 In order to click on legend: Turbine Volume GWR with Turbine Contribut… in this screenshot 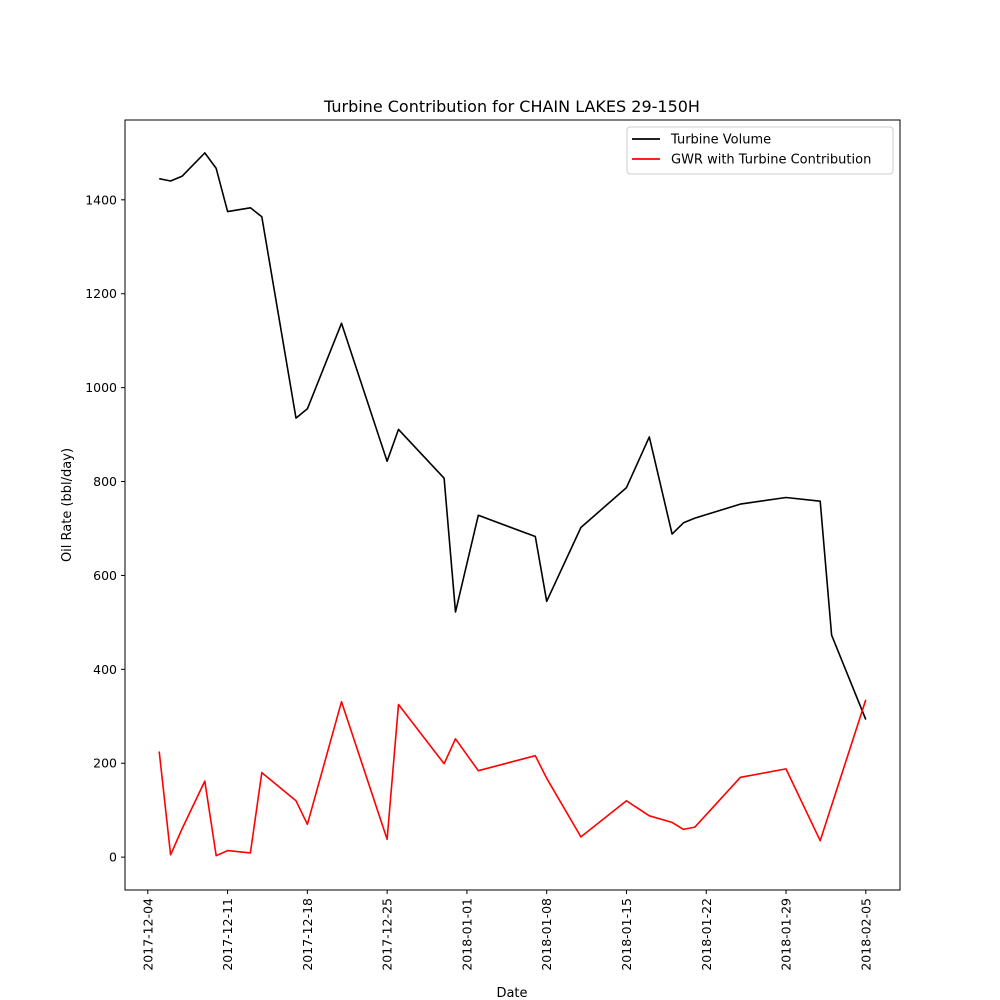, I will do `click(760, 150)`.